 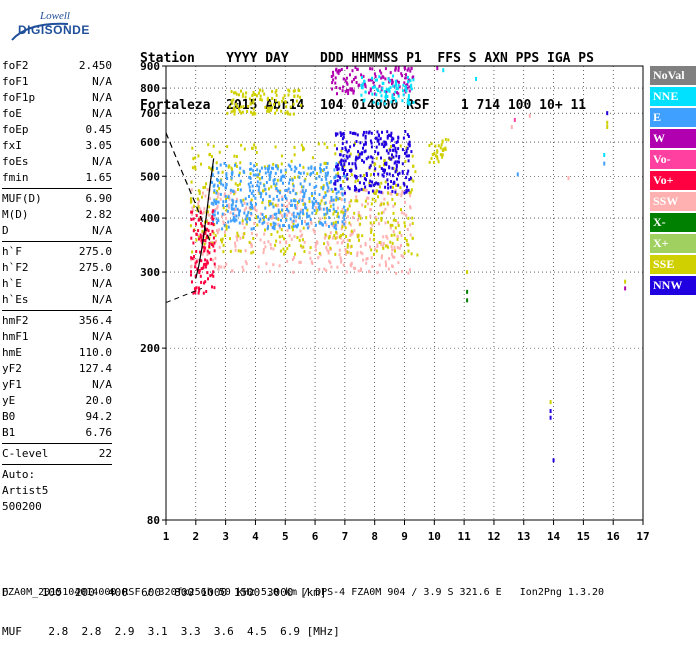 What do you see at coordinates (99, 177) in the screenshot?
I see `param-value: 1.65` at bounding box center [99, 177].